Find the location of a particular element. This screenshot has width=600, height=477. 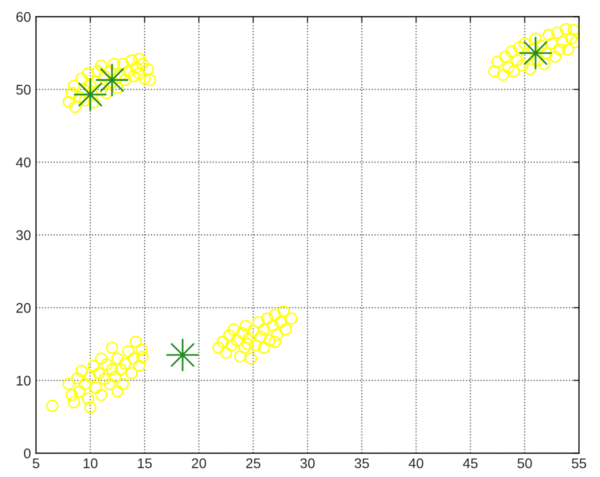

y-tick-label: 10 is located at coordinates (23, 381).